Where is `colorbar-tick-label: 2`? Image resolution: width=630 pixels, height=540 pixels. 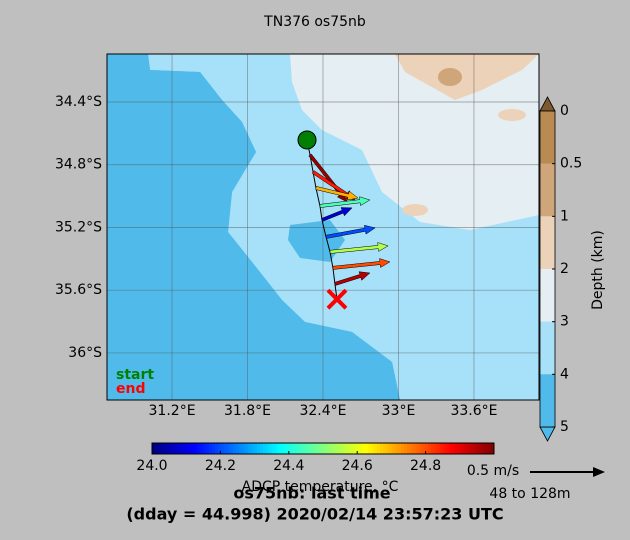
colorbar-tick-label: 2 is located at coordinates (564, 269).